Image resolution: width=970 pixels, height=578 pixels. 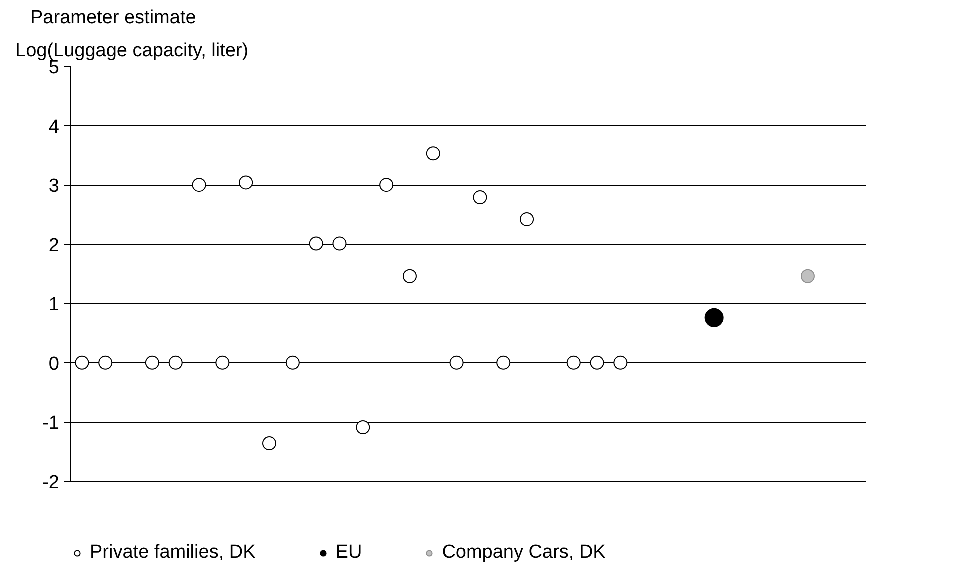 I want to click on y-tick-label: 3, so click(x=54, y=187).